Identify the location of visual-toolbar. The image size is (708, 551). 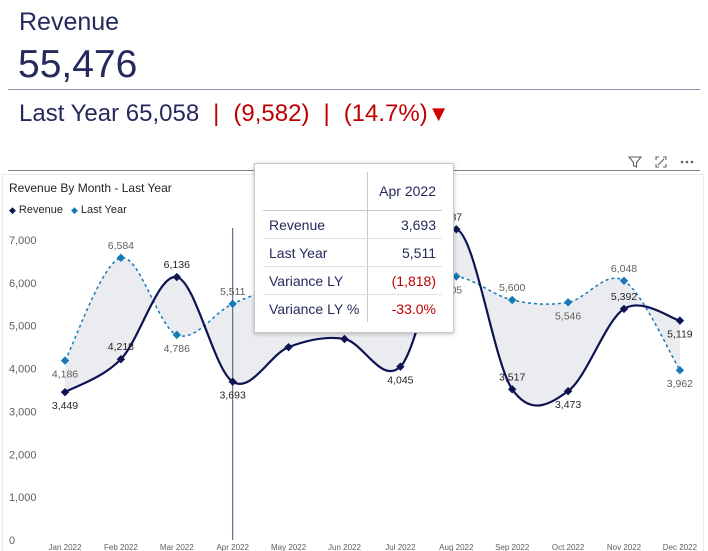
(661, 162).